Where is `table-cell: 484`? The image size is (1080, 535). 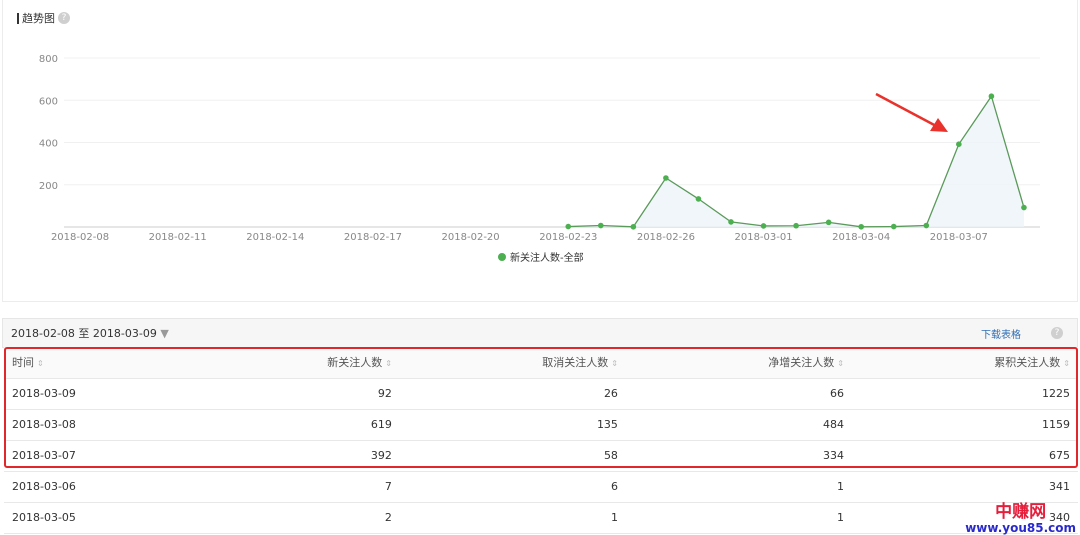 table-cell: 484 is located at coordinates (738, 425).